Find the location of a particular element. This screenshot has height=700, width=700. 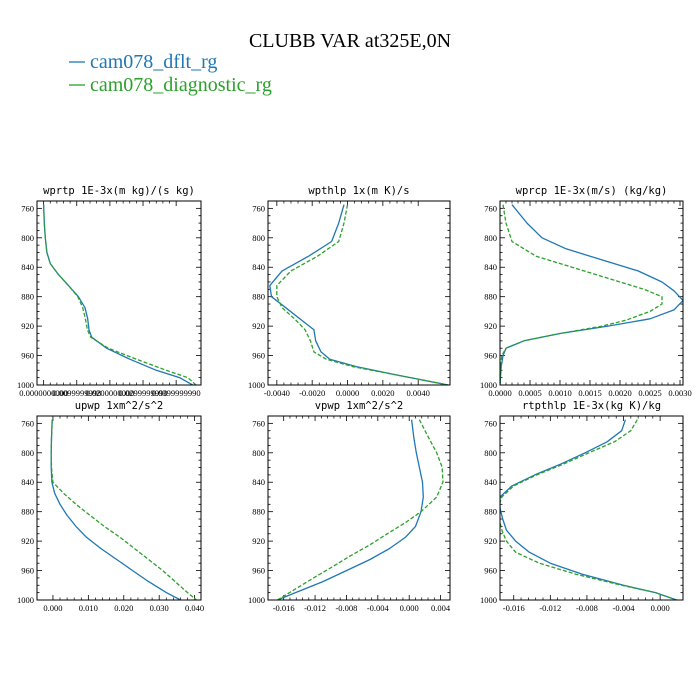

panel-title: rtpthlp 1E-3x(kg K)/kg is located at coordinates (591, 406).